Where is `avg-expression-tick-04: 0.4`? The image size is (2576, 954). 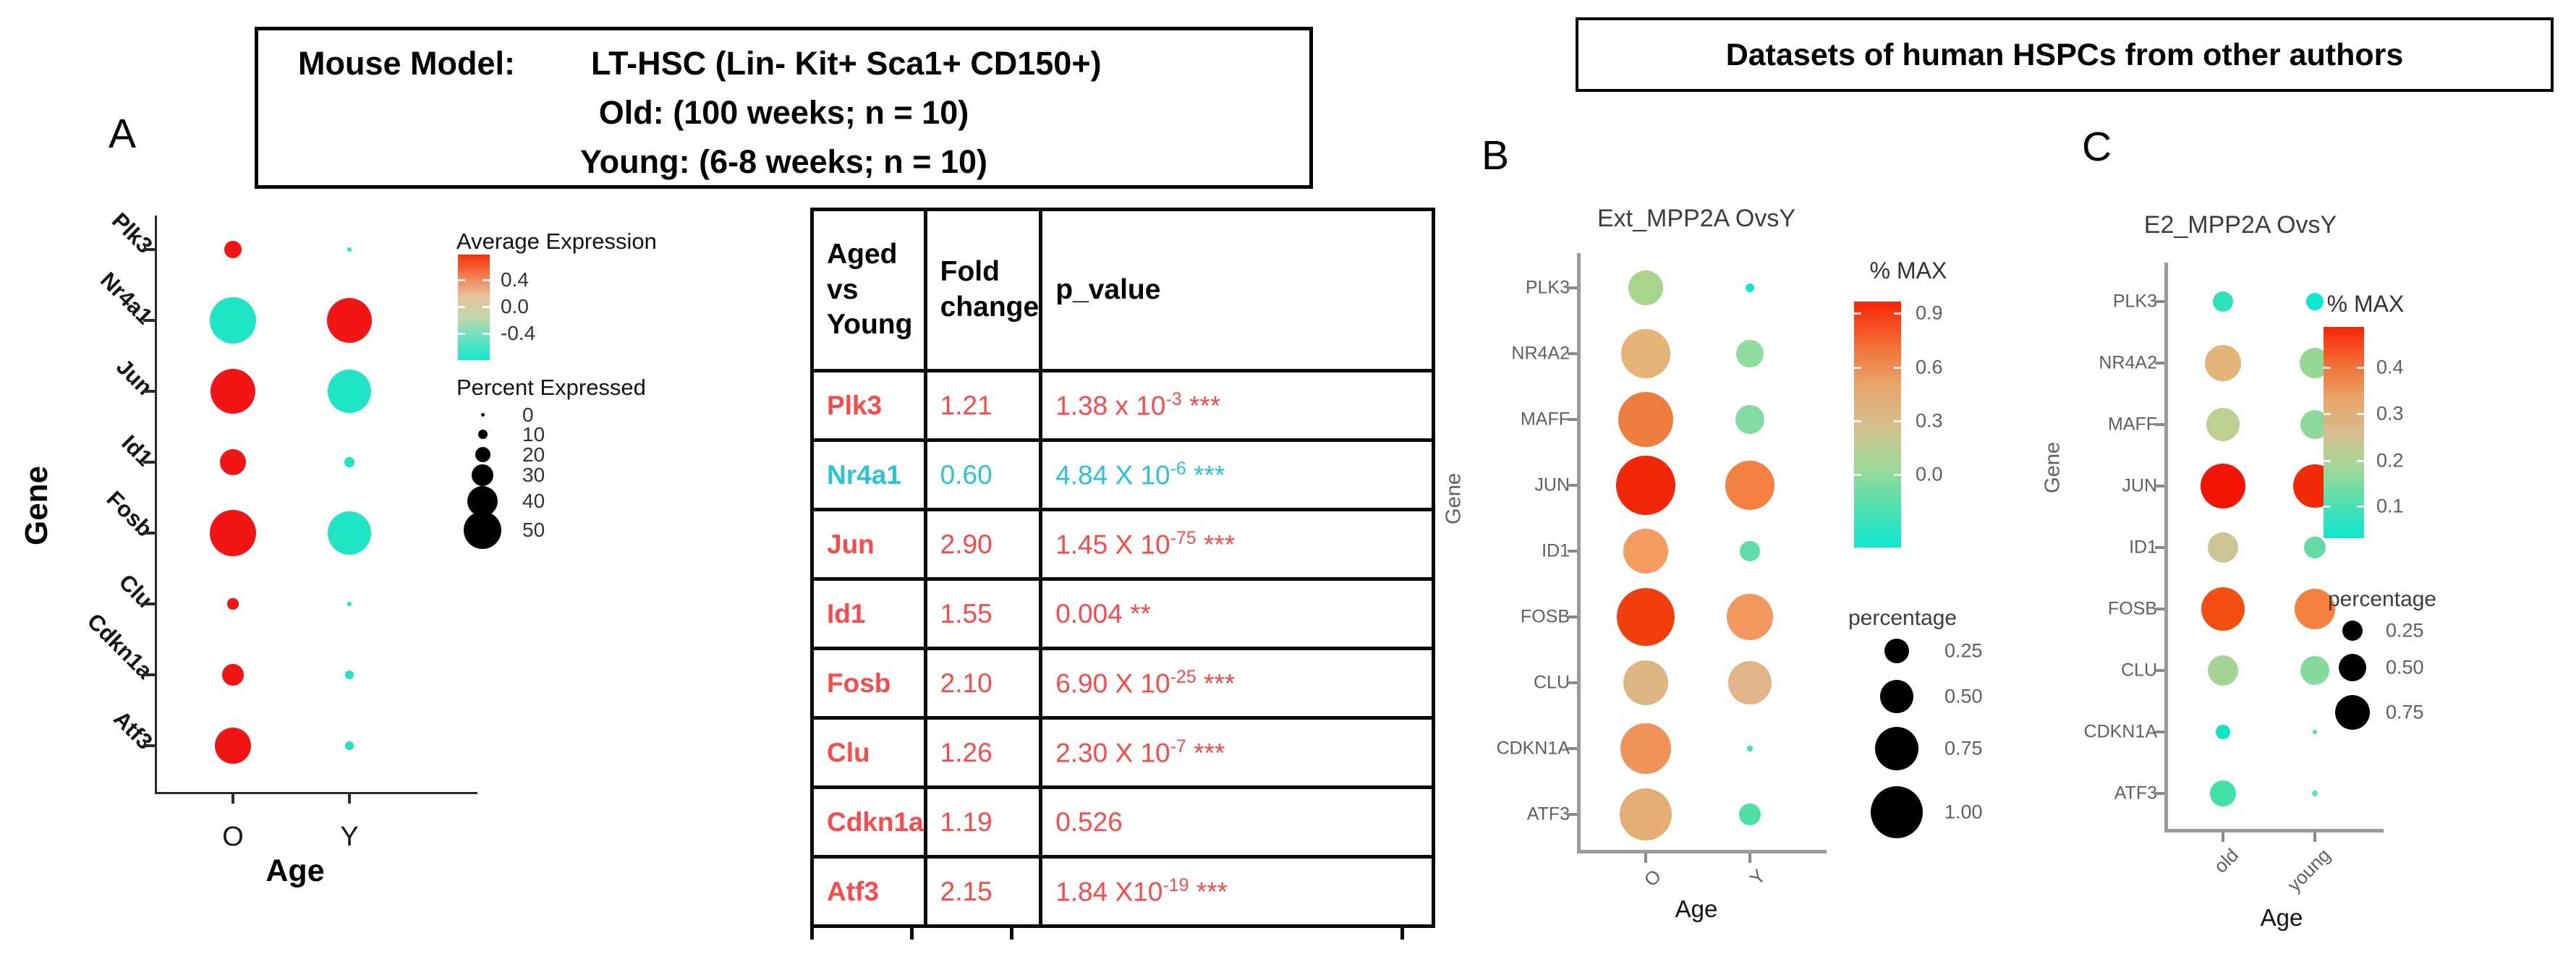
avg-expression-tick-04: 0.4 is located at coordinates (515, 279).